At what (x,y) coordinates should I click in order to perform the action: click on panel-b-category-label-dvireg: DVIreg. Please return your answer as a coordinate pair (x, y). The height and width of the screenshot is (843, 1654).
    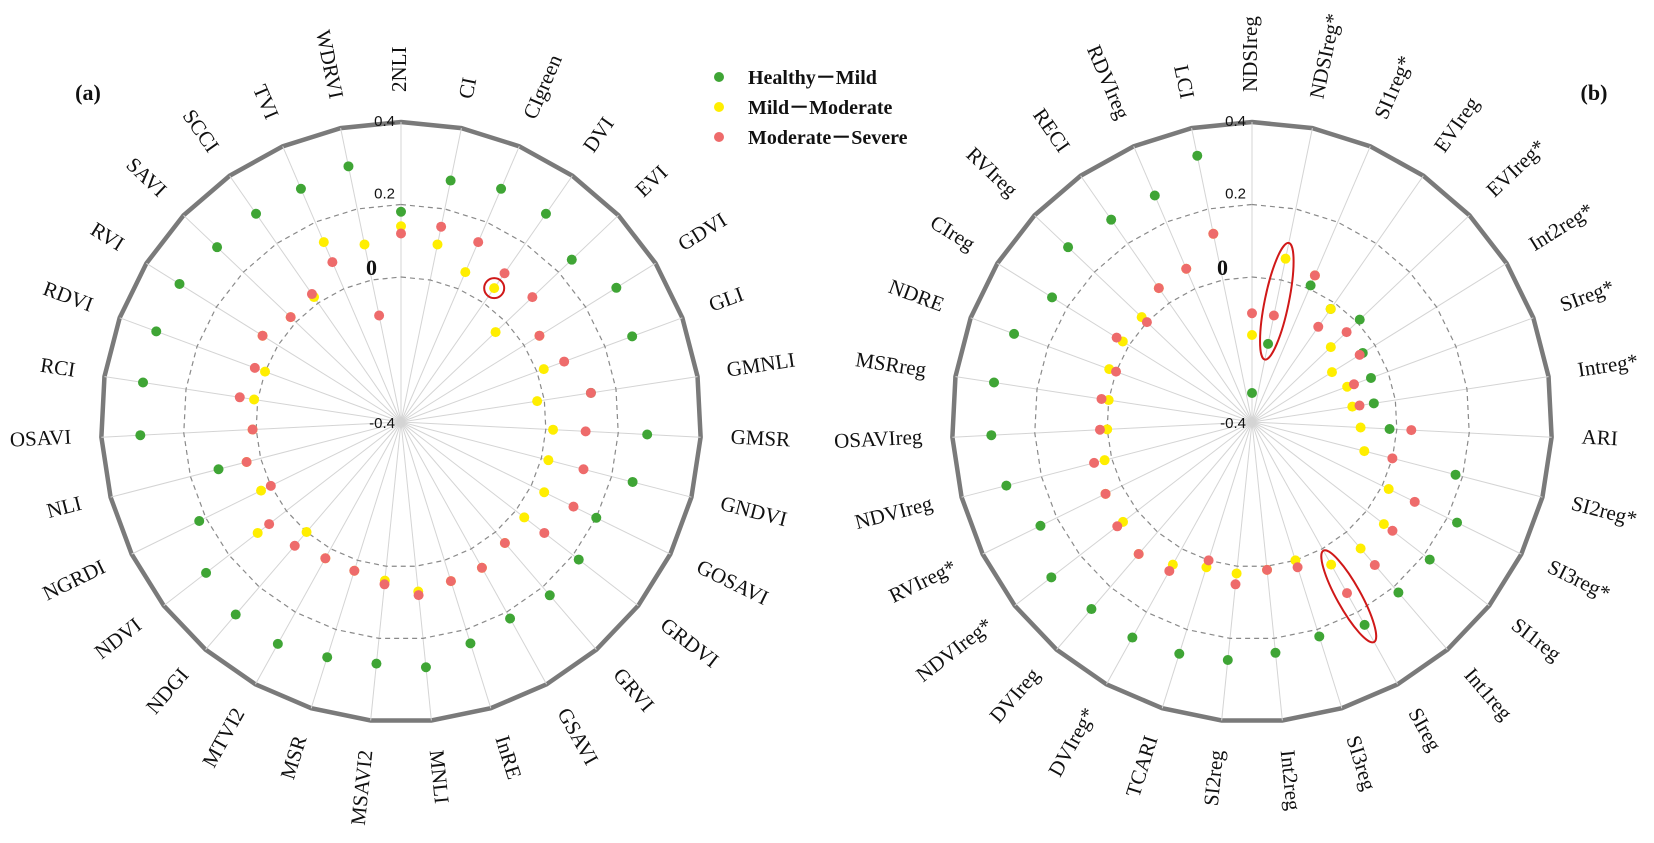
    Looking at the image, I should click on (1015, 695).